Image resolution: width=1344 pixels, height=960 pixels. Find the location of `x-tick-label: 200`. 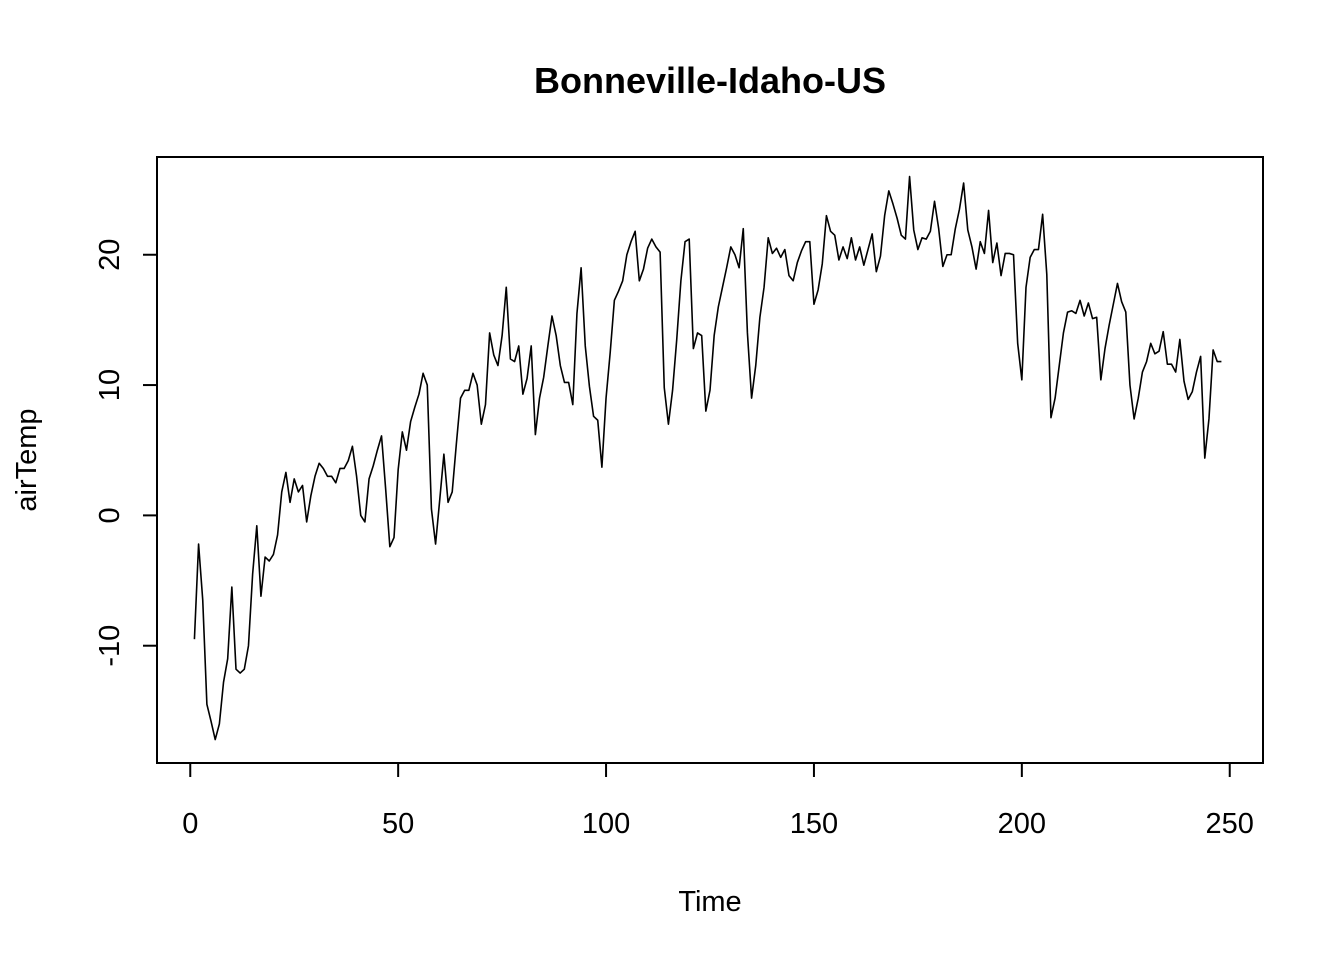

x-tick-label: 200 is located at coordinates (1022, 824).